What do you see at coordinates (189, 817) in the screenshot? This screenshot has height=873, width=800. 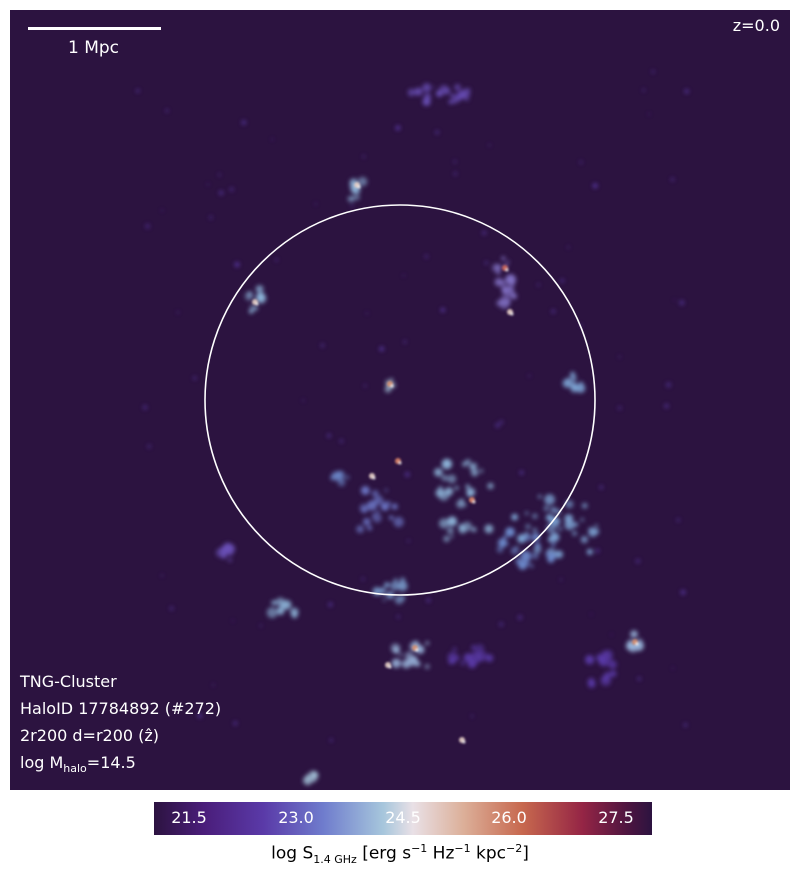 I see `colorbar-tick: 21.5` at bounding box center [189, 817].